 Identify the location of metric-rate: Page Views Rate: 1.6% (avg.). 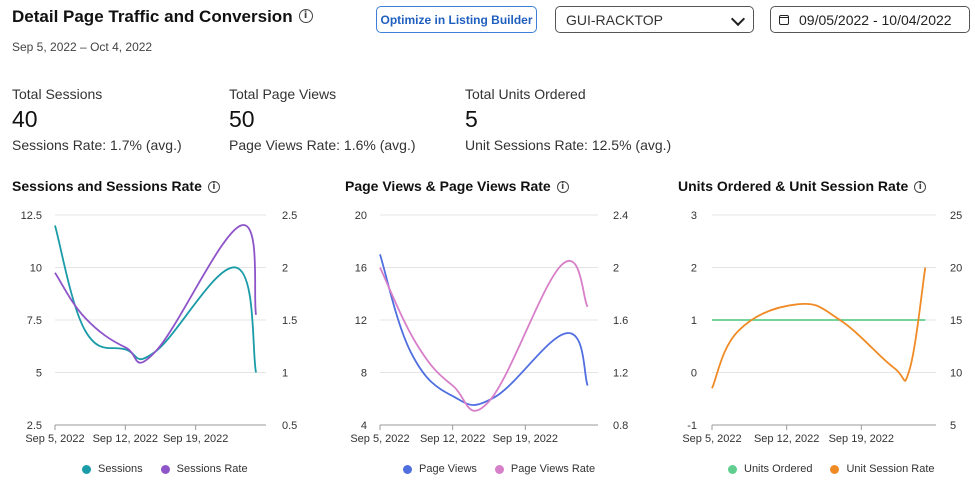
(322, 145).